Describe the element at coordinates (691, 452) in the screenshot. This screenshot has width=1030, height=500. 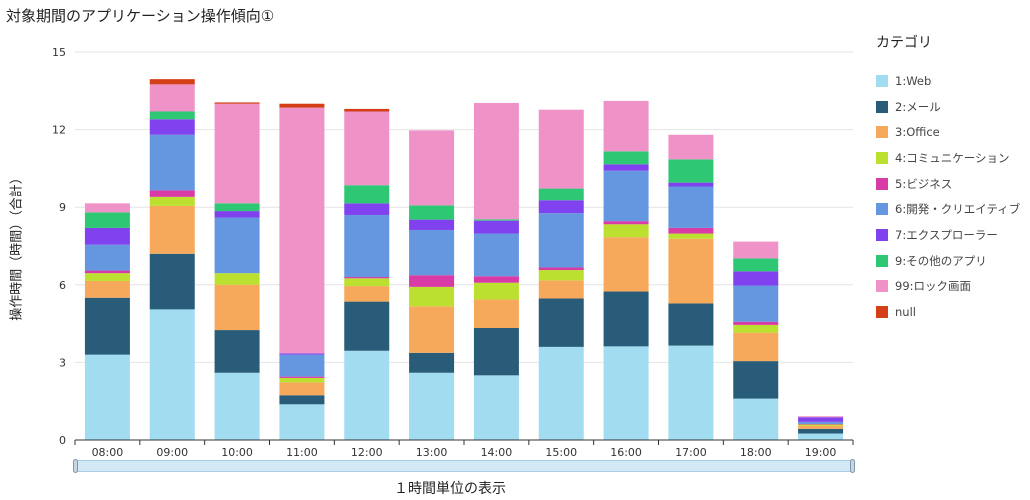
I see `x-tick-label: 17:00` at that location.